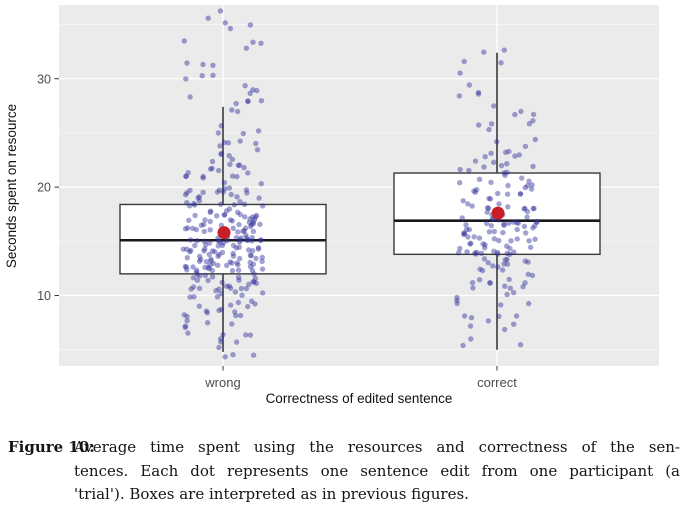  I want to click on mean-dot, so click(498, 213).